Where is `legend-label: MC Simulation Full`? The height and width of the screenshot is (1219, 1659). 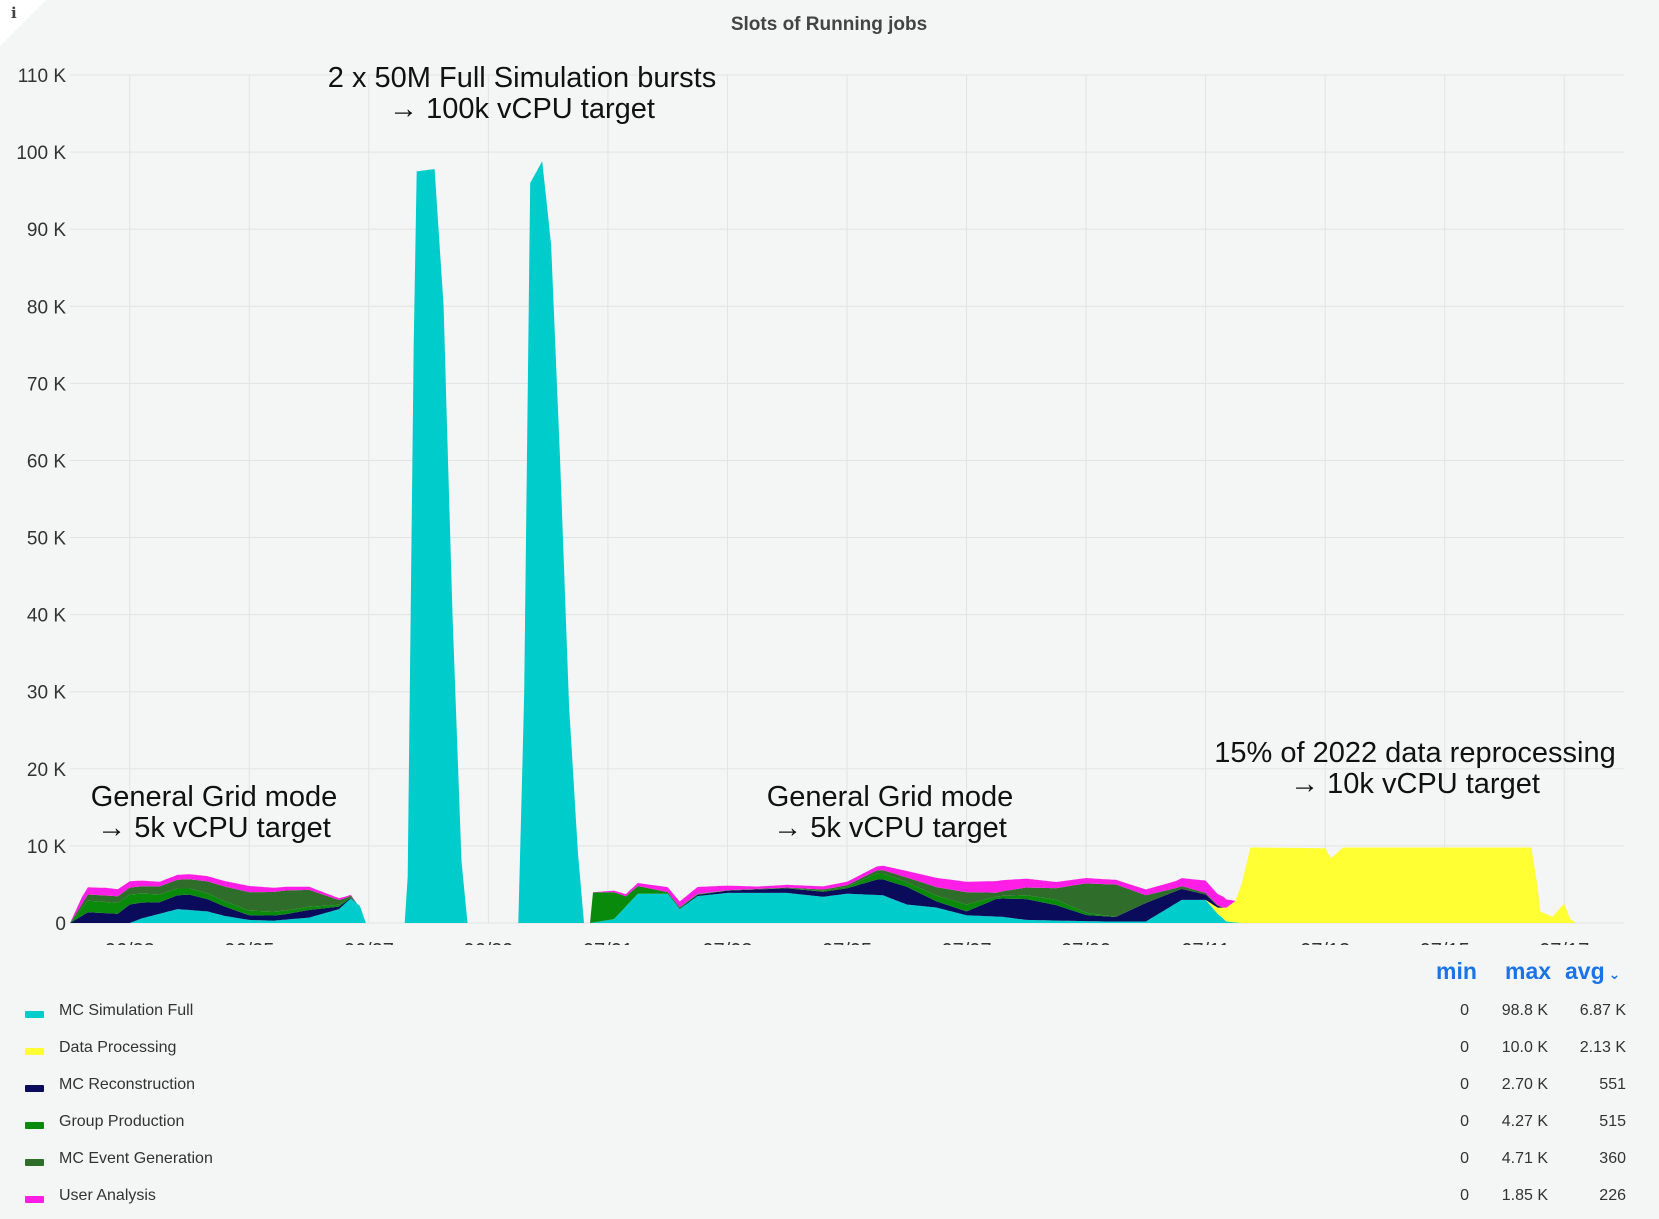
legend-label: MC Simulation Full is located at coordinates (126, 1010).